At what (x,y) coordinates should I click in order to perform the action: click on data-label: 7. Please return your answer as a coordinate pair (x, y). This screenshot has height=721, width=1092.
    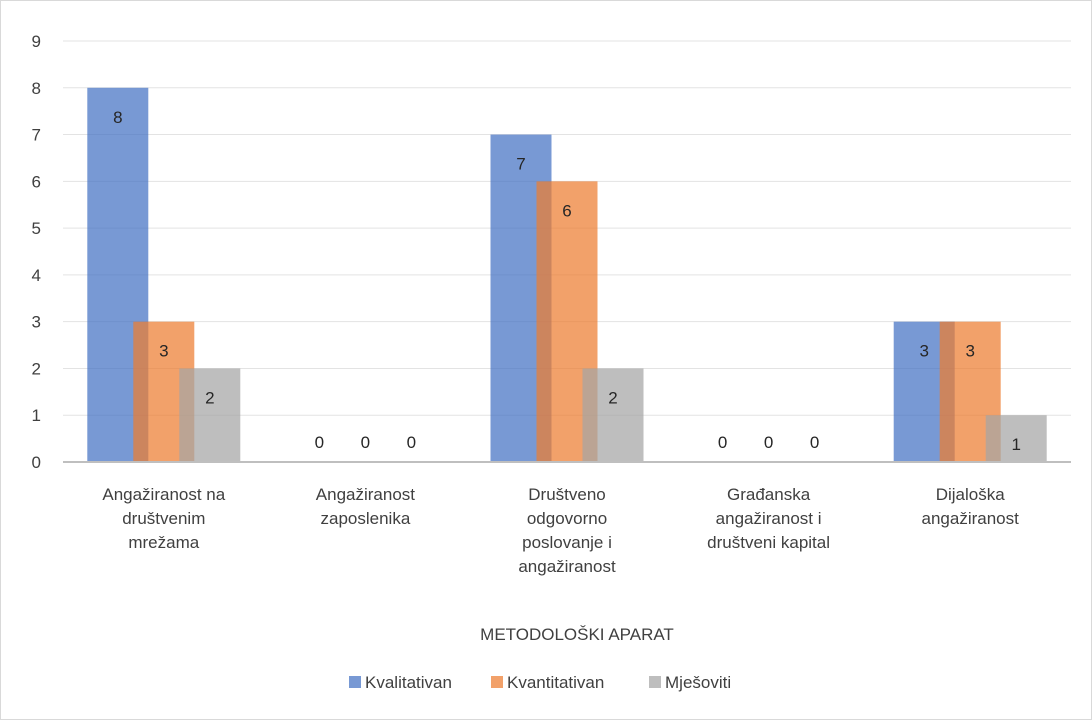
    Looking at the image, I should click on (520, 164).